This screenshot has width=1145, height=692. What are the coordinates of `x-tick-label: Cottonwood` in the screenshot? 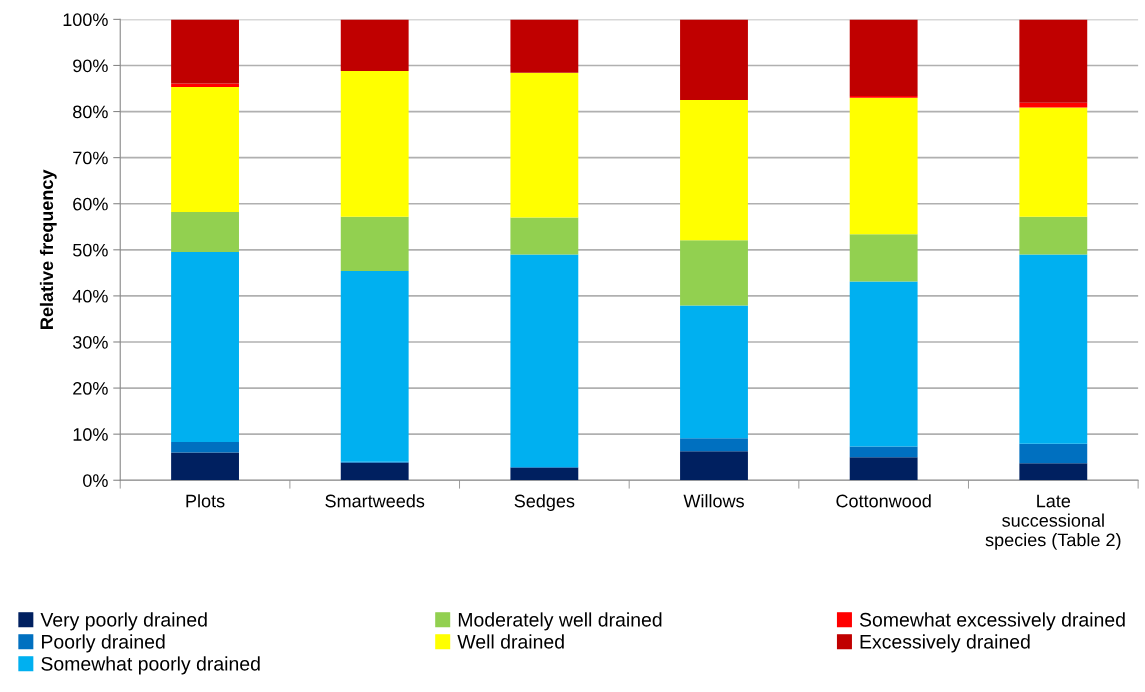 It's located at (883, 501).